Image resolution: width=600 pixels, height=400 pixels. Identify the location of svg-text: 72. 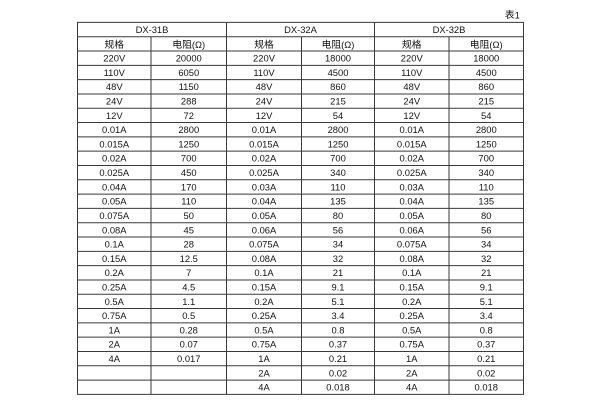
(189, 115).